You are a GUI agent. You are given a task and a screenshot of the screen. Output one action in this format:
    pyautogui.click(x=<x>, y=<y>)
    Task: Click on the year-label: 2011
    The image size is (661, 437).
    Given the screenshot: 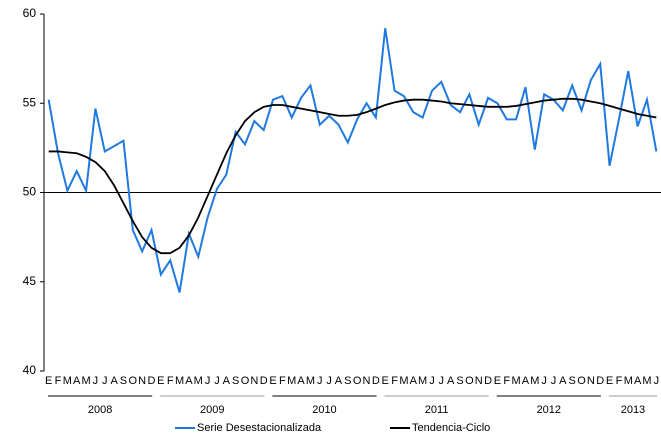 What is the action you would take?
    pyautogui.click(x=437, y=410)
    